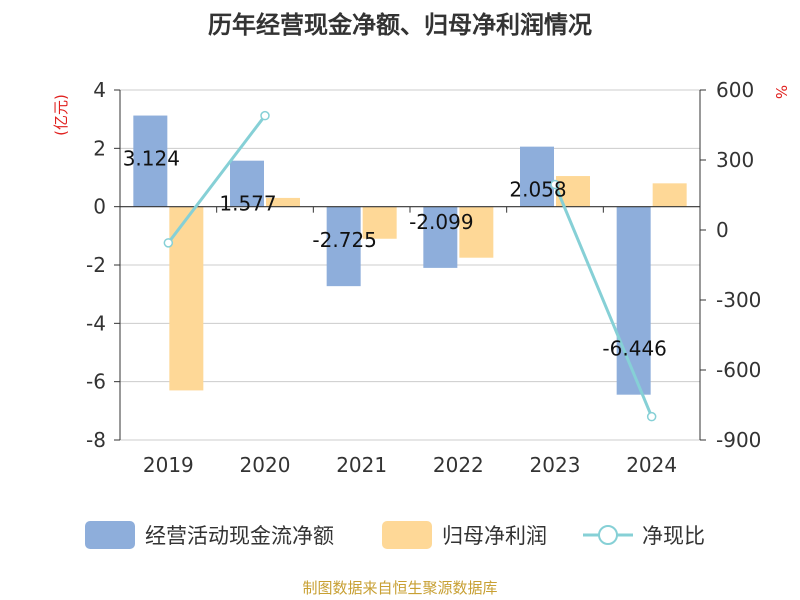 The height and width of the screenshot is (600, 800). What do you see at coordinates (781, 92) in the screenshot?
I see `right-axis-unit: %` at bounding box center [781, 92].